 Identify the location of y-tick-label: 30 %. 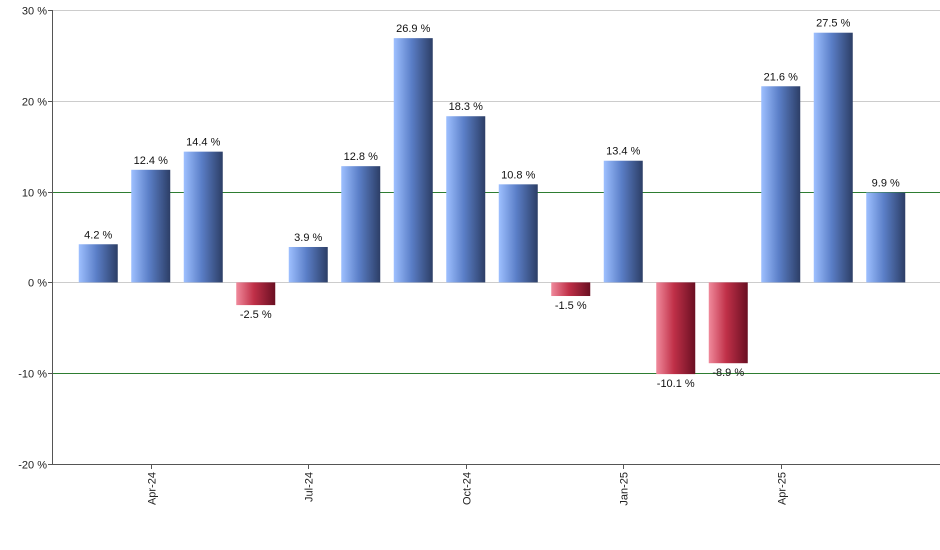
(34, 12).